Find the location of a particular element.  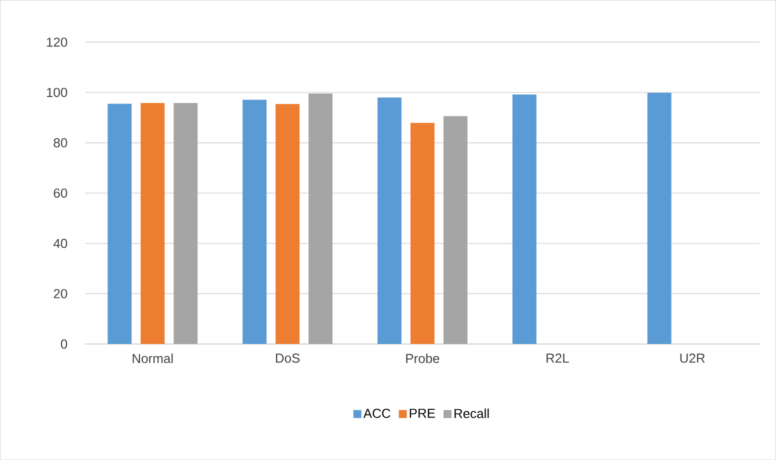

y-tick-label: 20 is located at coordinates (61, 293).